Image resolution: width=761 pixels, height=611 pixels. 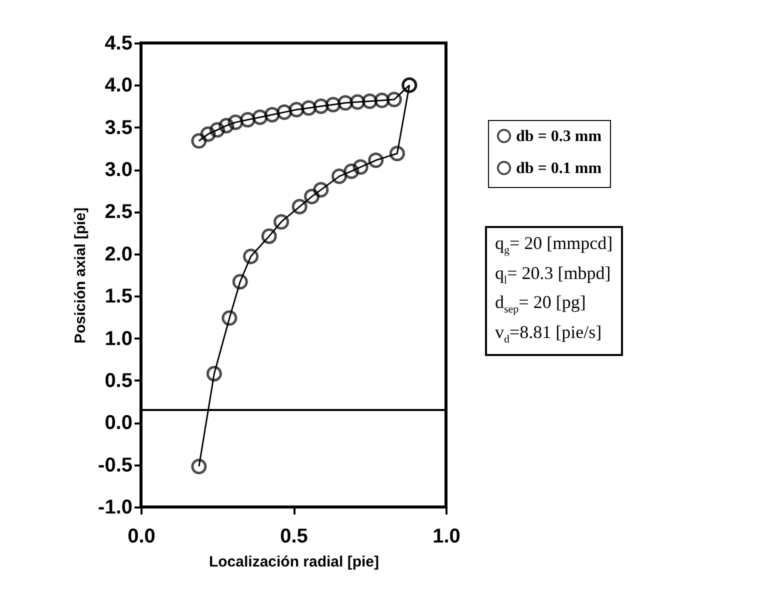 What do you see at coordinates (294, 537) in the screenshot?
I see `x-tick-label: 0.5` at bounding box center [294, 537].